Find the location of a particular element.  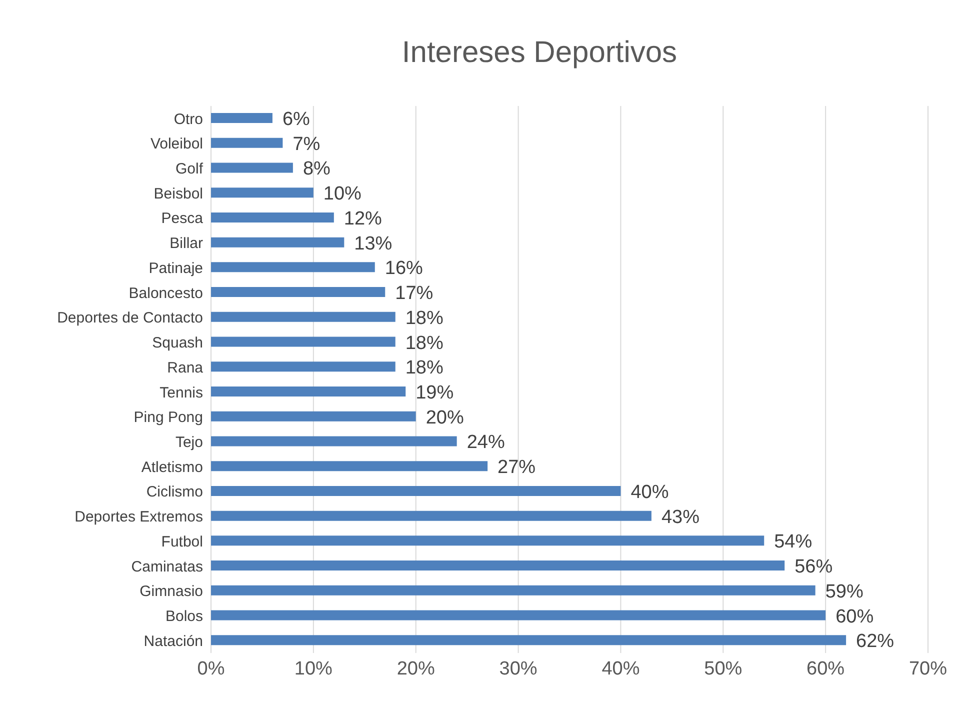

x-tick-label: 20% is located at coordinates (415, 669).